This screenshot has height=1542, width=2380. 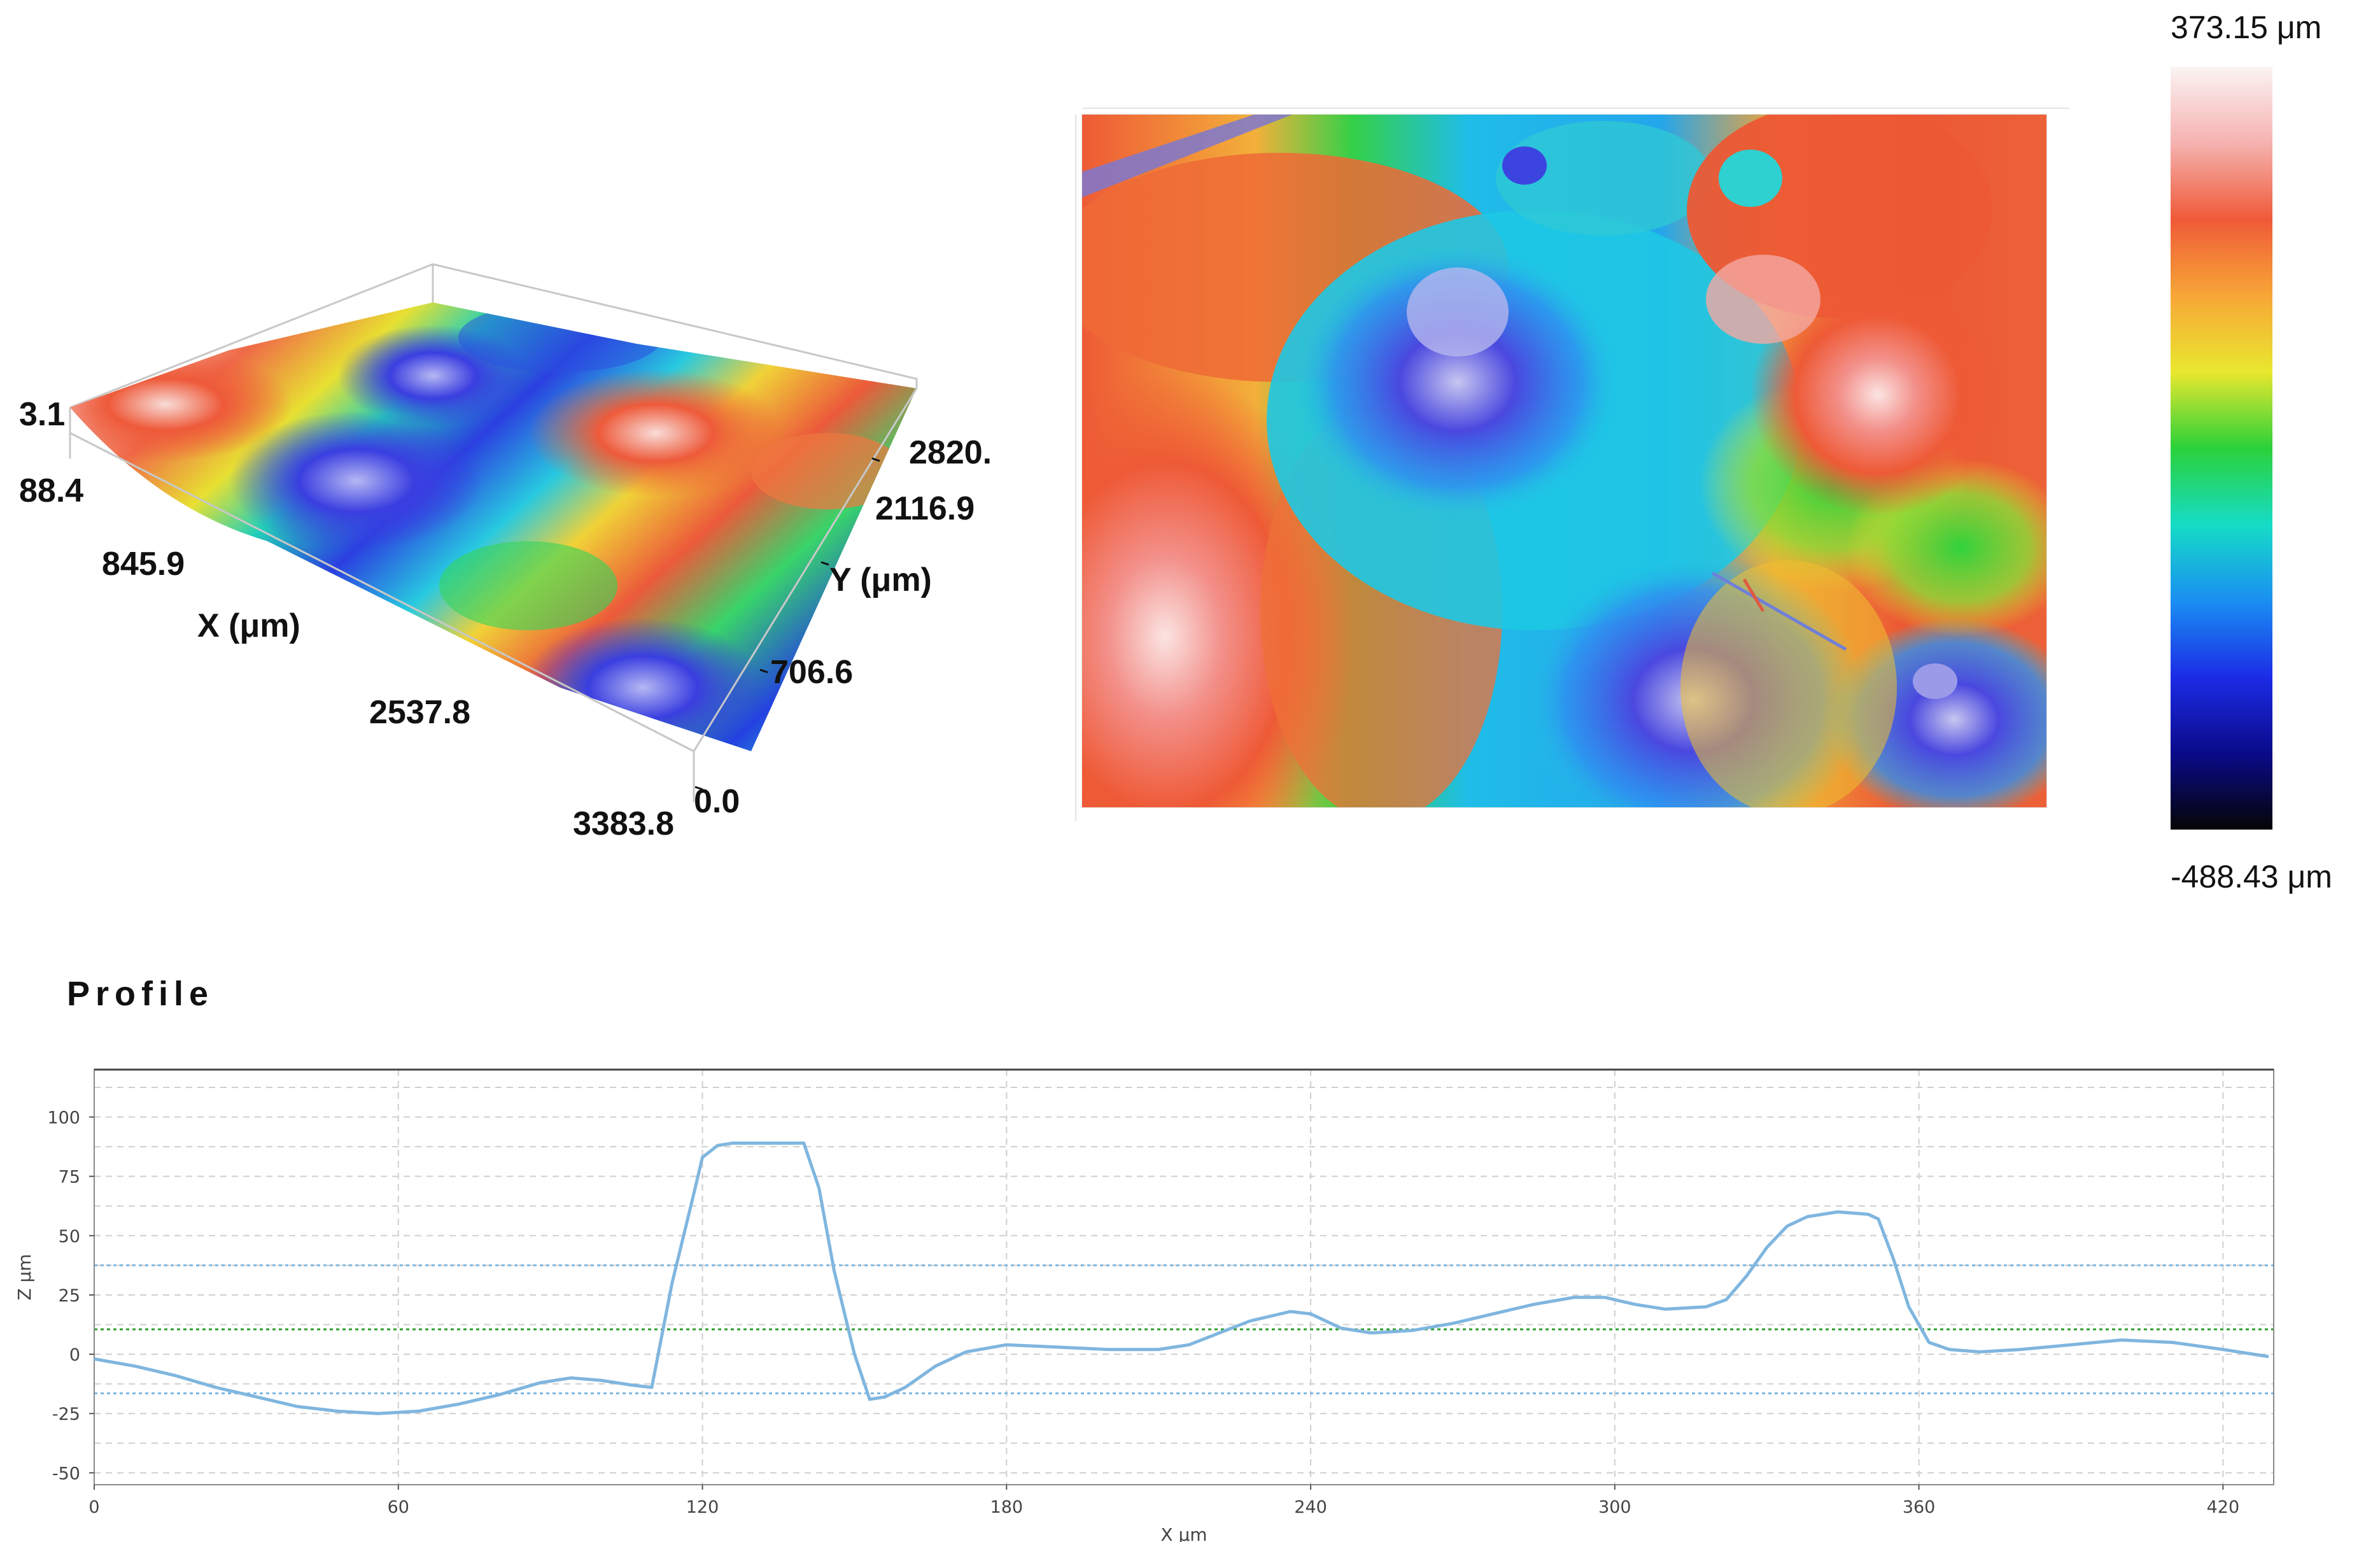 I want to click on profile-x-tick-label: 120, so click(x=702, y=1507).